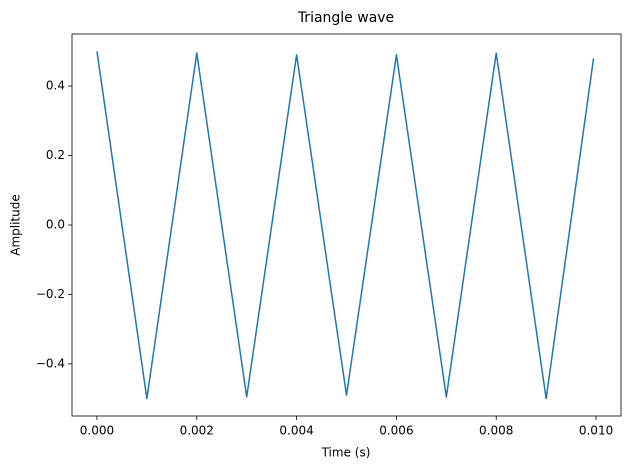 This screenshot has width=630, height=470. I want to click on y-tick-label: −0.2, so click(50, 294).